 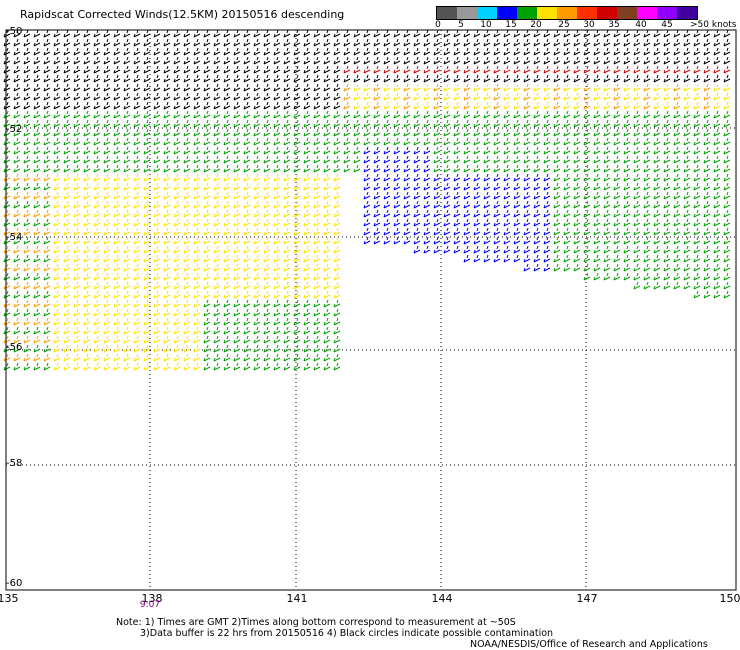 What do you see at coordinates (461, 25) in the screenshot?
I see `legend-tick-label: 5` at bounding box center [461, 25].